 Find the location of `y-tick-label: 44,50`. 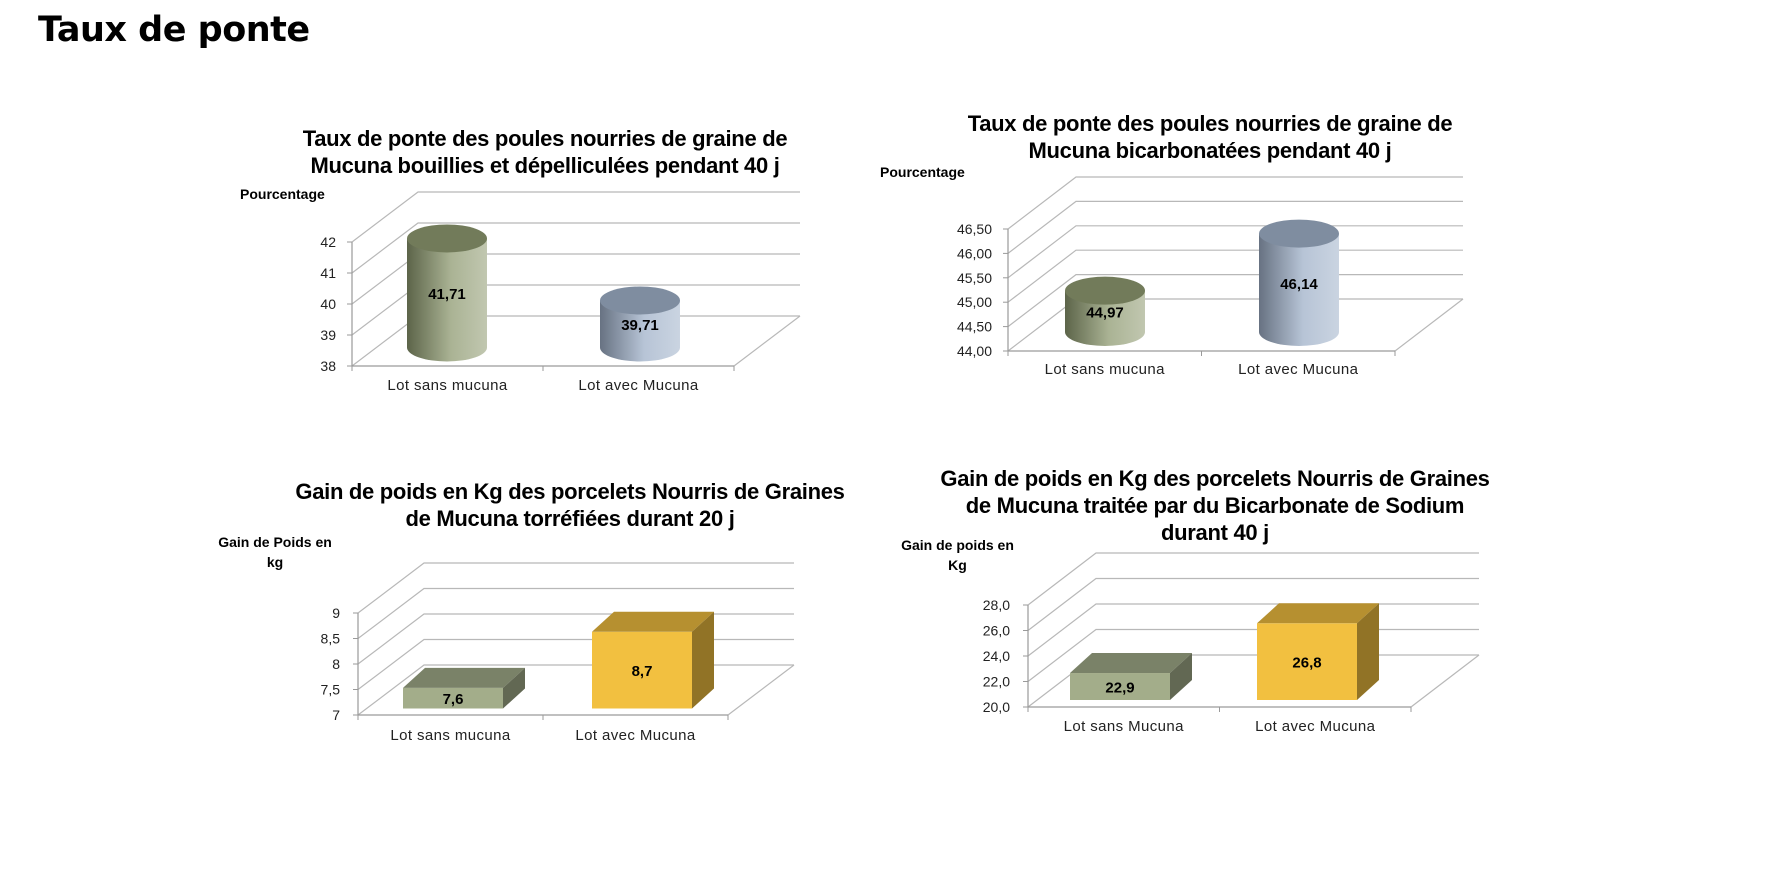

y-tick-label: 44,50 is located at coordinates (974, 327).